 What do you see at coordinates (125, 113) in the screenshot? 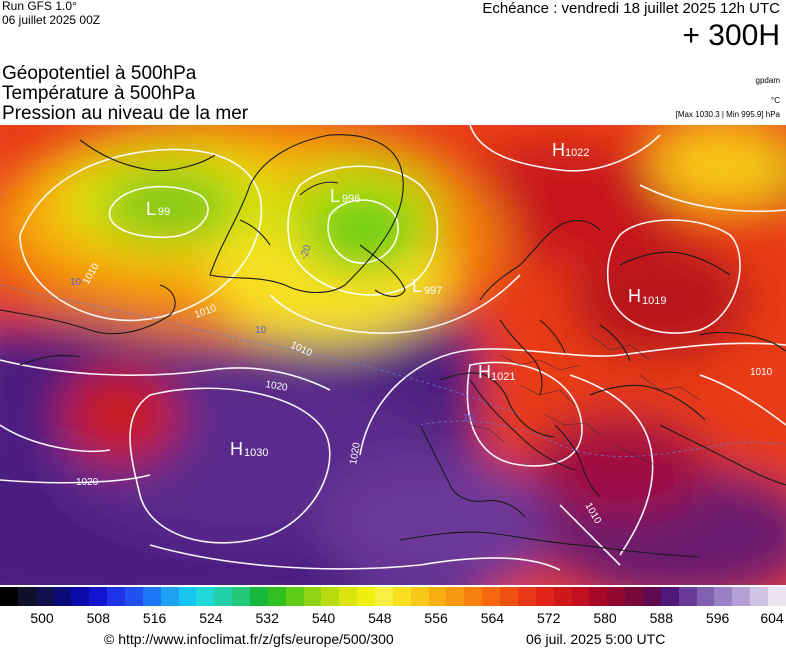
I see `field-pressure: Pression au niveau de la mer` at bounding box center [125, 113].